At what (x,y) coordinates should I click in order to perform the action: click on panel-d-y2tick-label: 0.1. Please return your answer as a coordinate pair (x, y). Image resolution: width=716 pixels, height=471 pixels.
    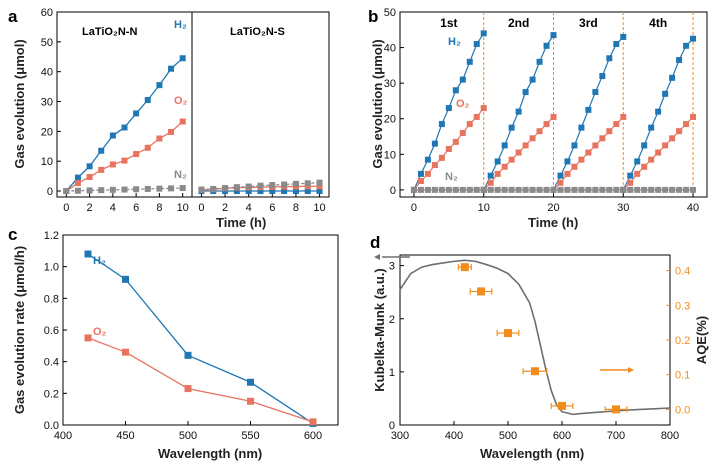
    Looking at the image, I should click on (682, 376).